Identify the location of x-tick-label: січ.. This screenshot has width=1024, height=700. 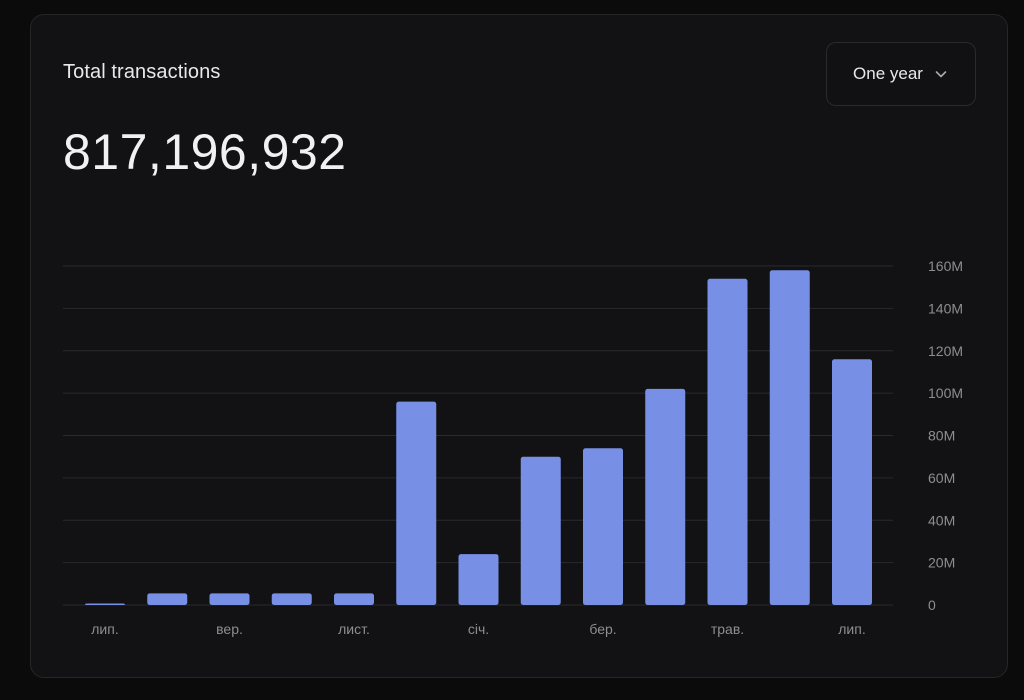
(478, 629).